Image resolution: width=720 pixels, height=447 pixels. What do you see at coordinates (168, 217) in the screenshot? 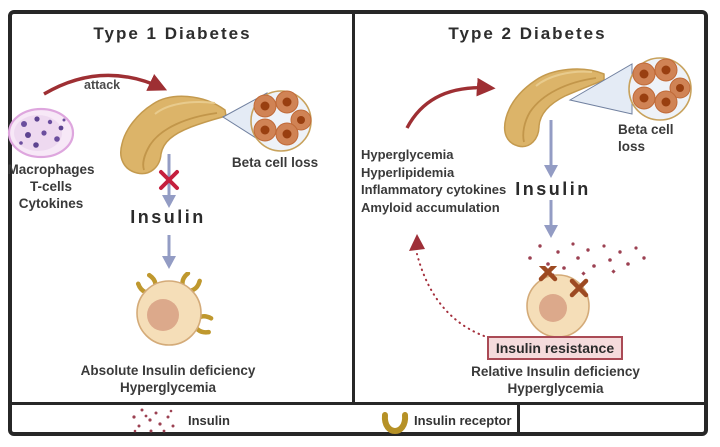
I see `insulin-label-type1: Insulin` at bounding box center [168, 217].